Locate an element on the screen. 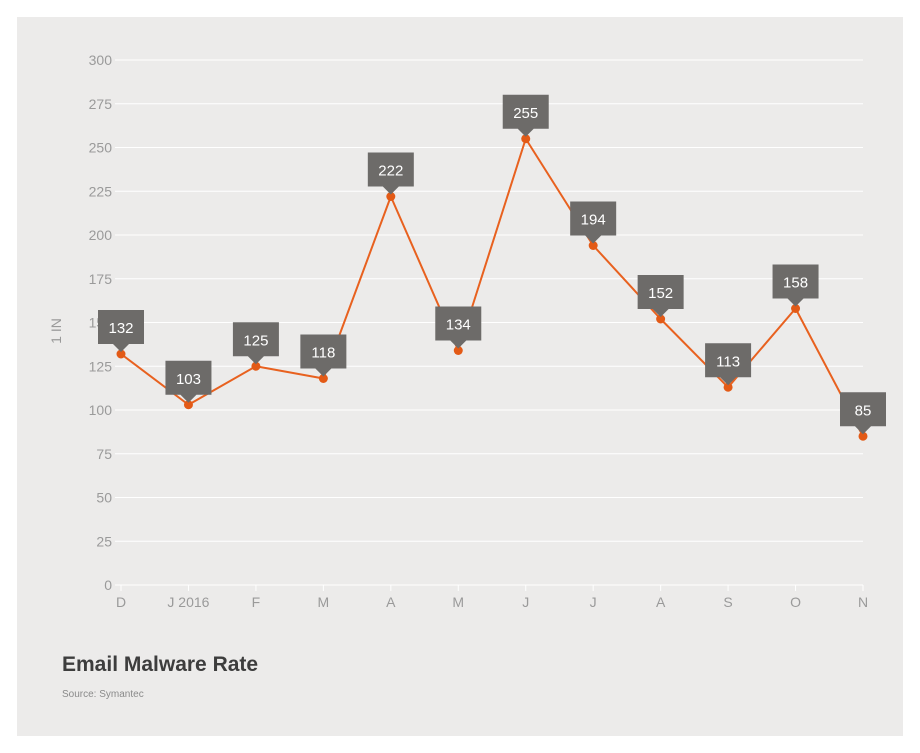 The height and width of the screenshot is (753, 920). data-label-callout: 103 is located at coordinates (188, 381).